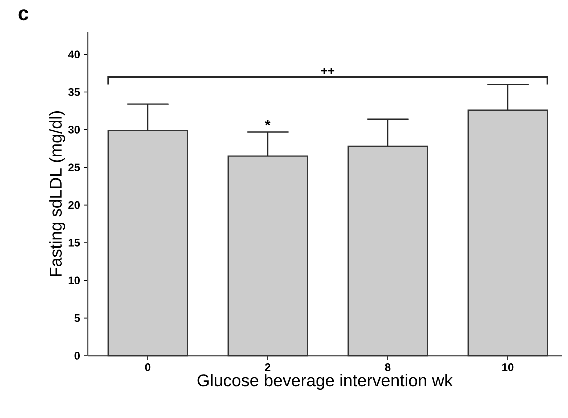  What do you see at coordinates (74, 92) in the screenshot?
I see `y-tick-label: 35` at bounding box center [74, 92].